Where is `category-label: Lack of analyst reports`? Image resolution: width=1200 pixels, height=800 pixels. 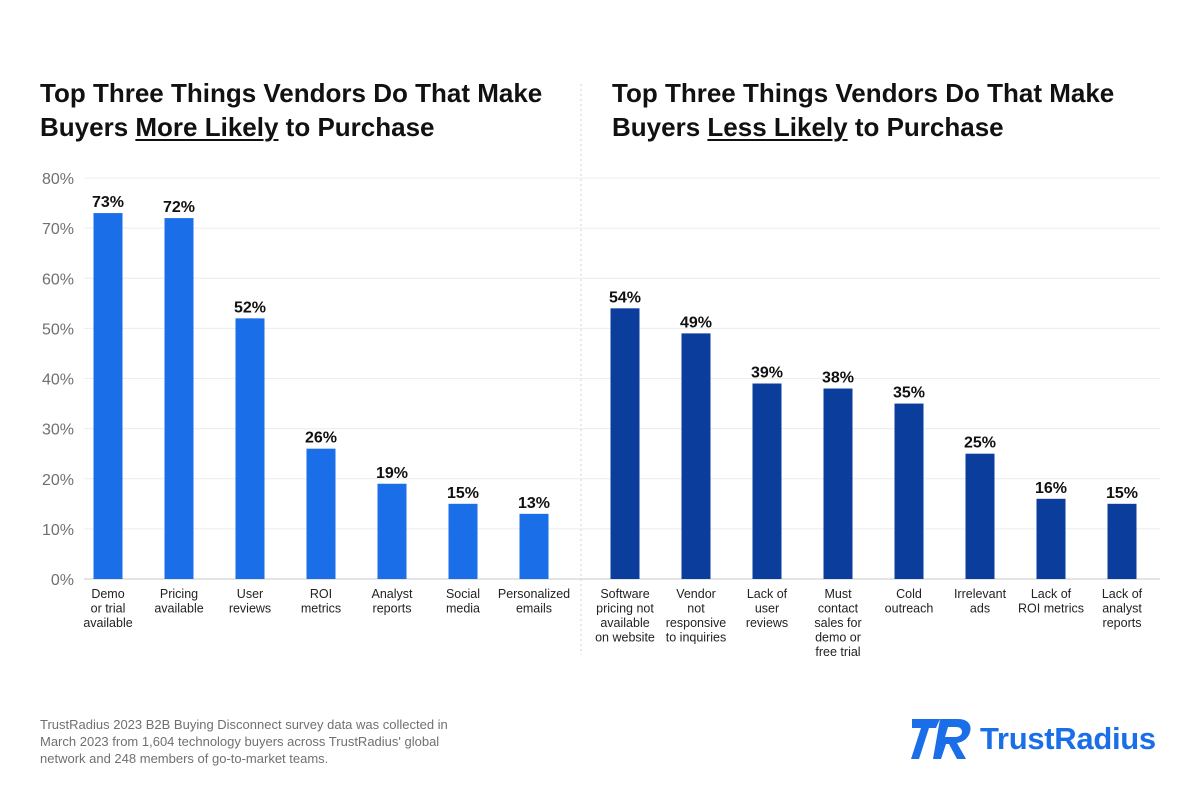
category-label: Lack of analyst reports is located at coordinates (1122, 608).